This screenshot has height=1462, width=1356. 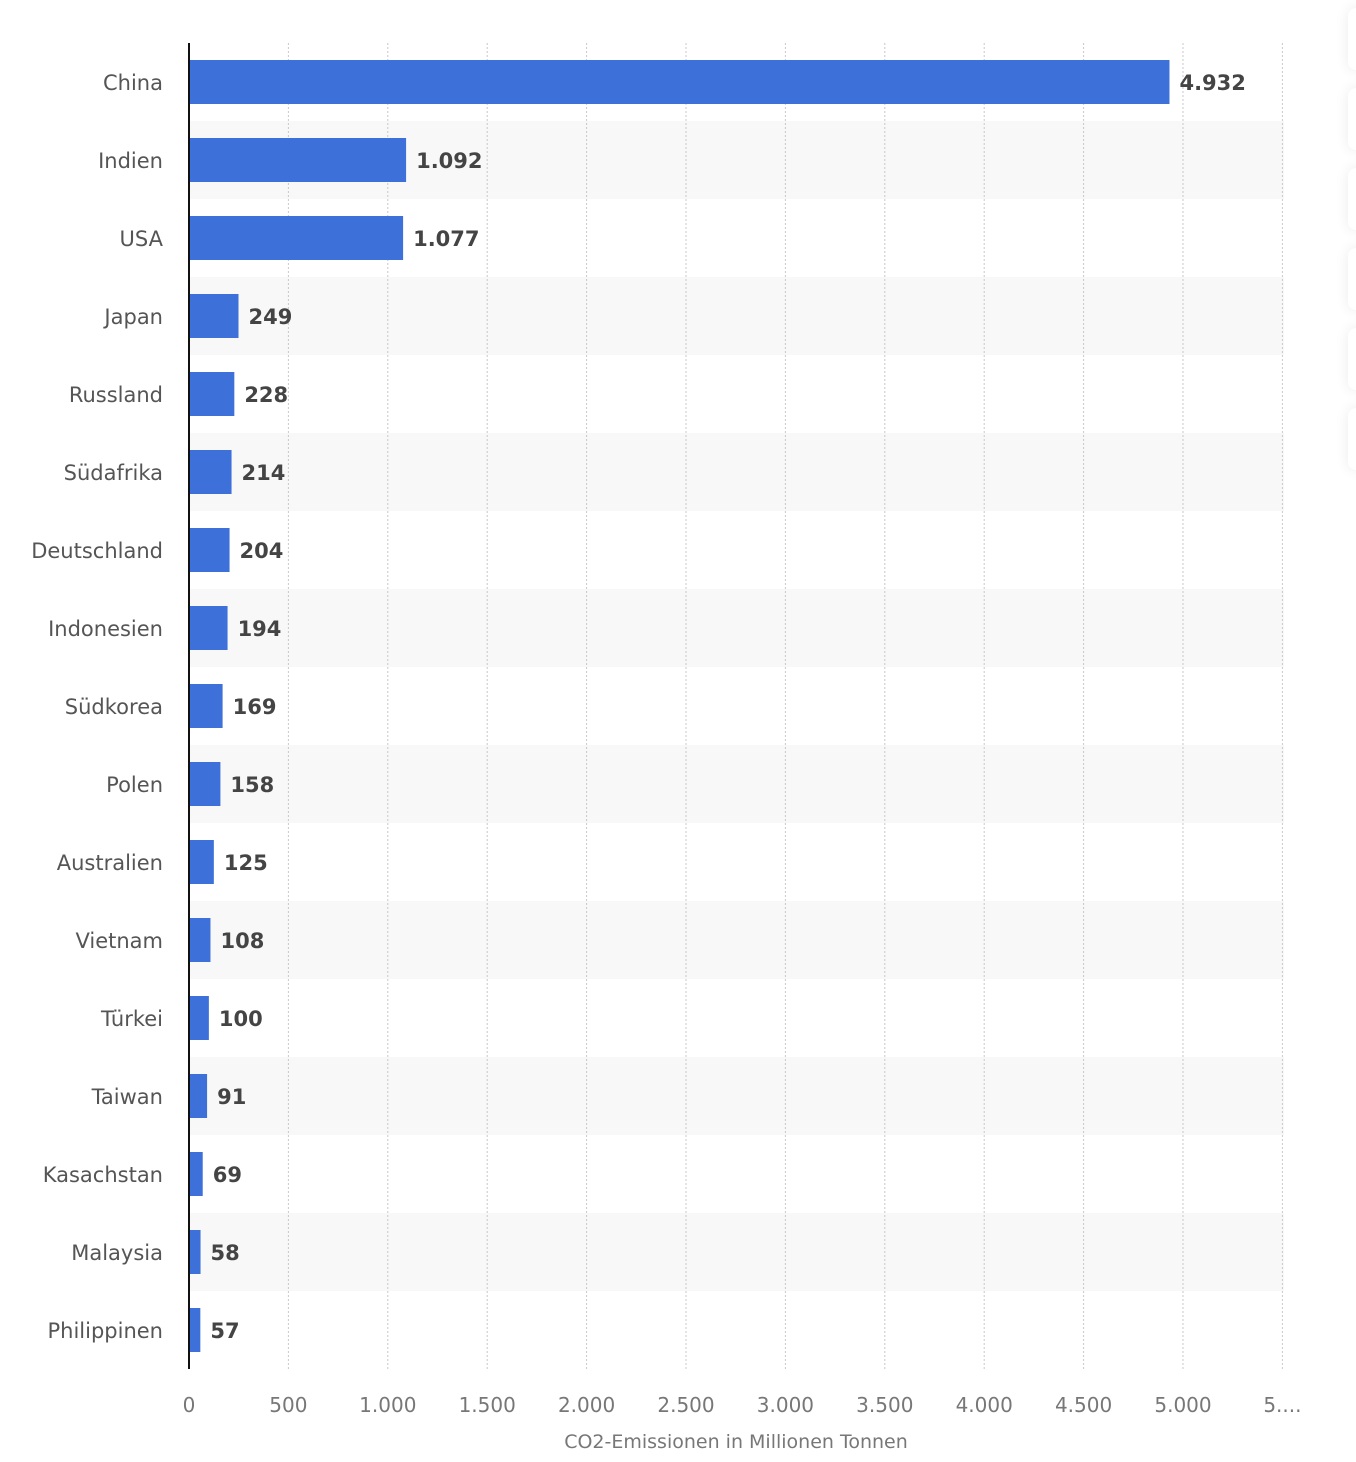 I want to click on category-label: Deutschland, so click(x=97, y=551).